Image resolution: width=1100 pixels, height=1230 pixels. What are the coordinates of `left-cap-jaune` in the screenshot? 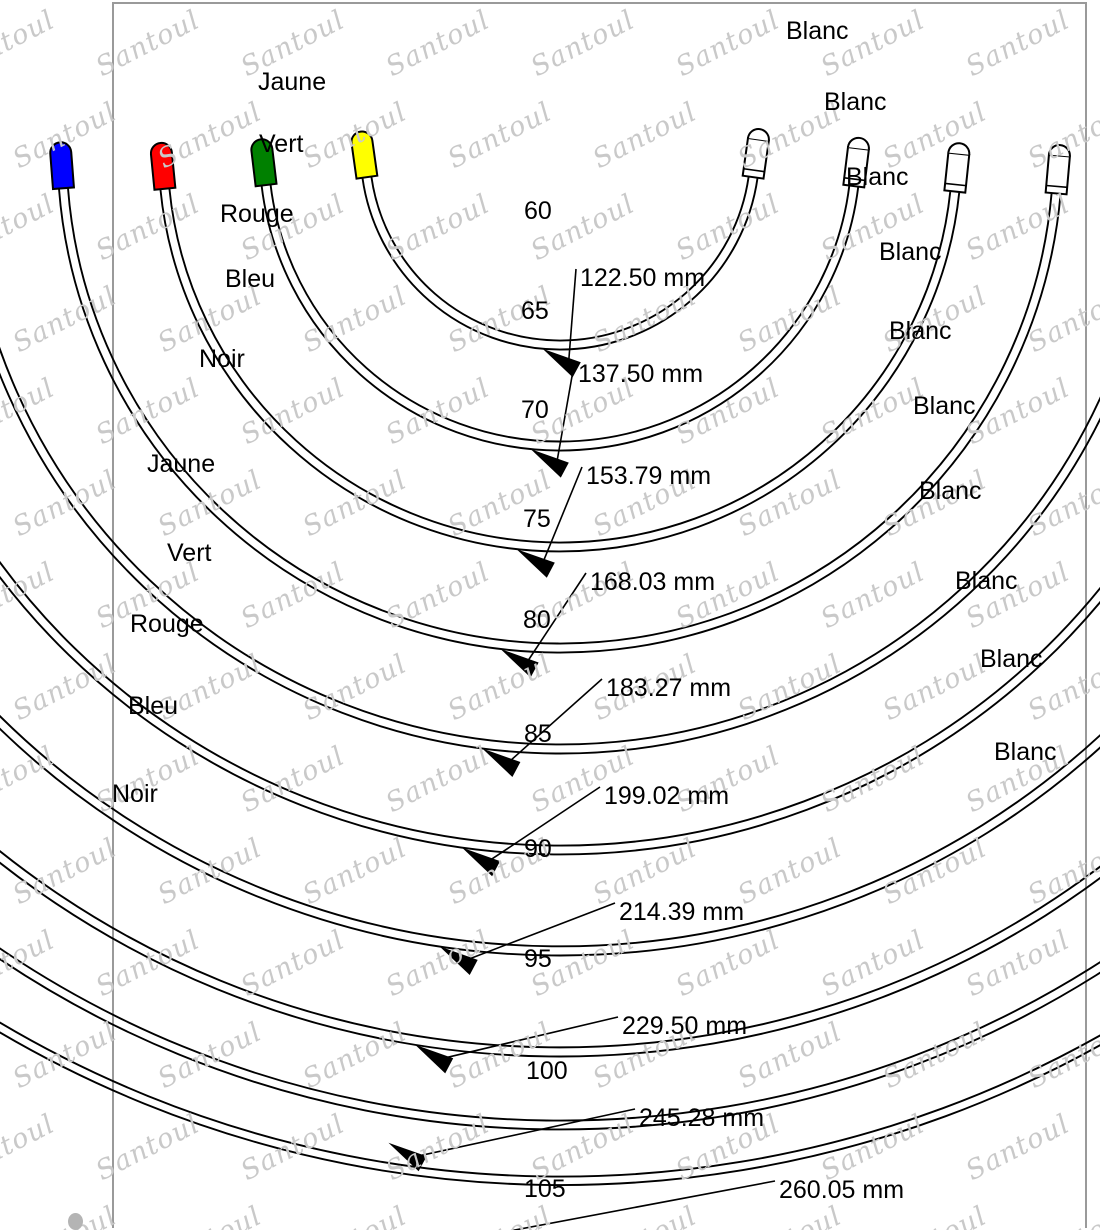 It's located at (364, 155).